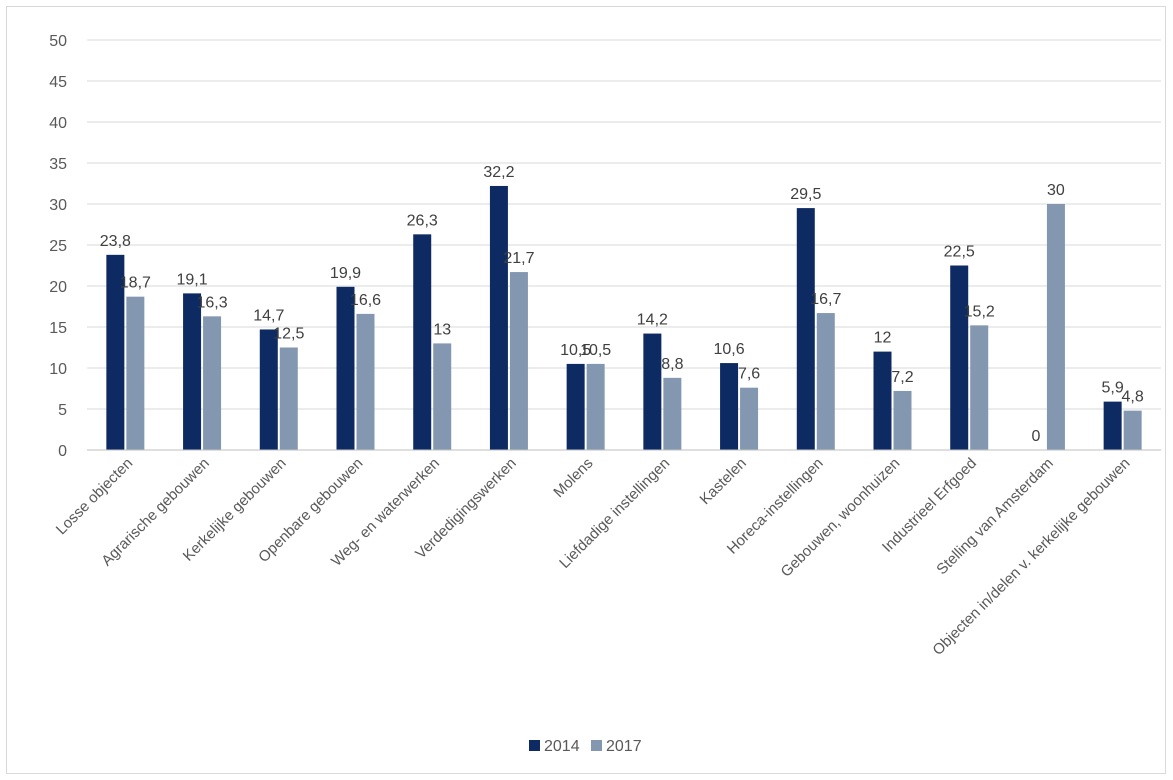 This screenshot has height=780, width=1173. I want to click on y-tick-label: 50, so click(58, 41).